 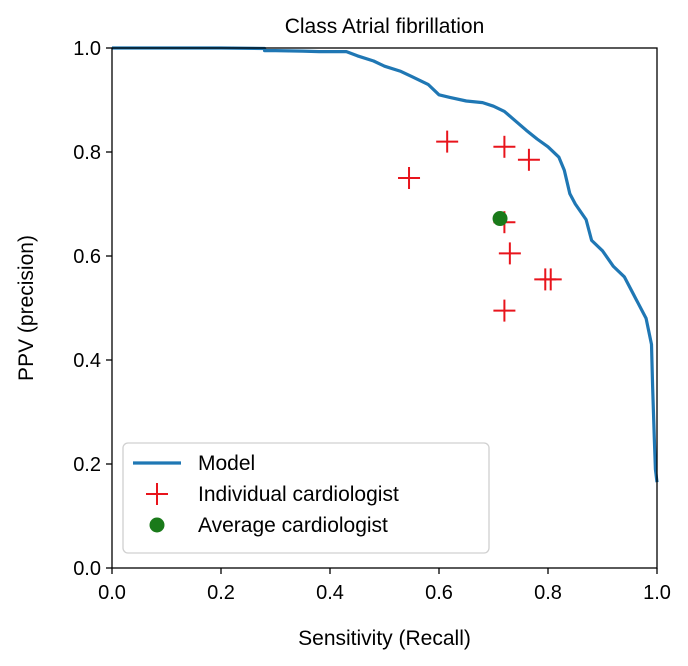 What do you see at coordinates (221, 593) in the screenshot?
I see `x-tick-label: 0.2` at bounding box center [221, 593].